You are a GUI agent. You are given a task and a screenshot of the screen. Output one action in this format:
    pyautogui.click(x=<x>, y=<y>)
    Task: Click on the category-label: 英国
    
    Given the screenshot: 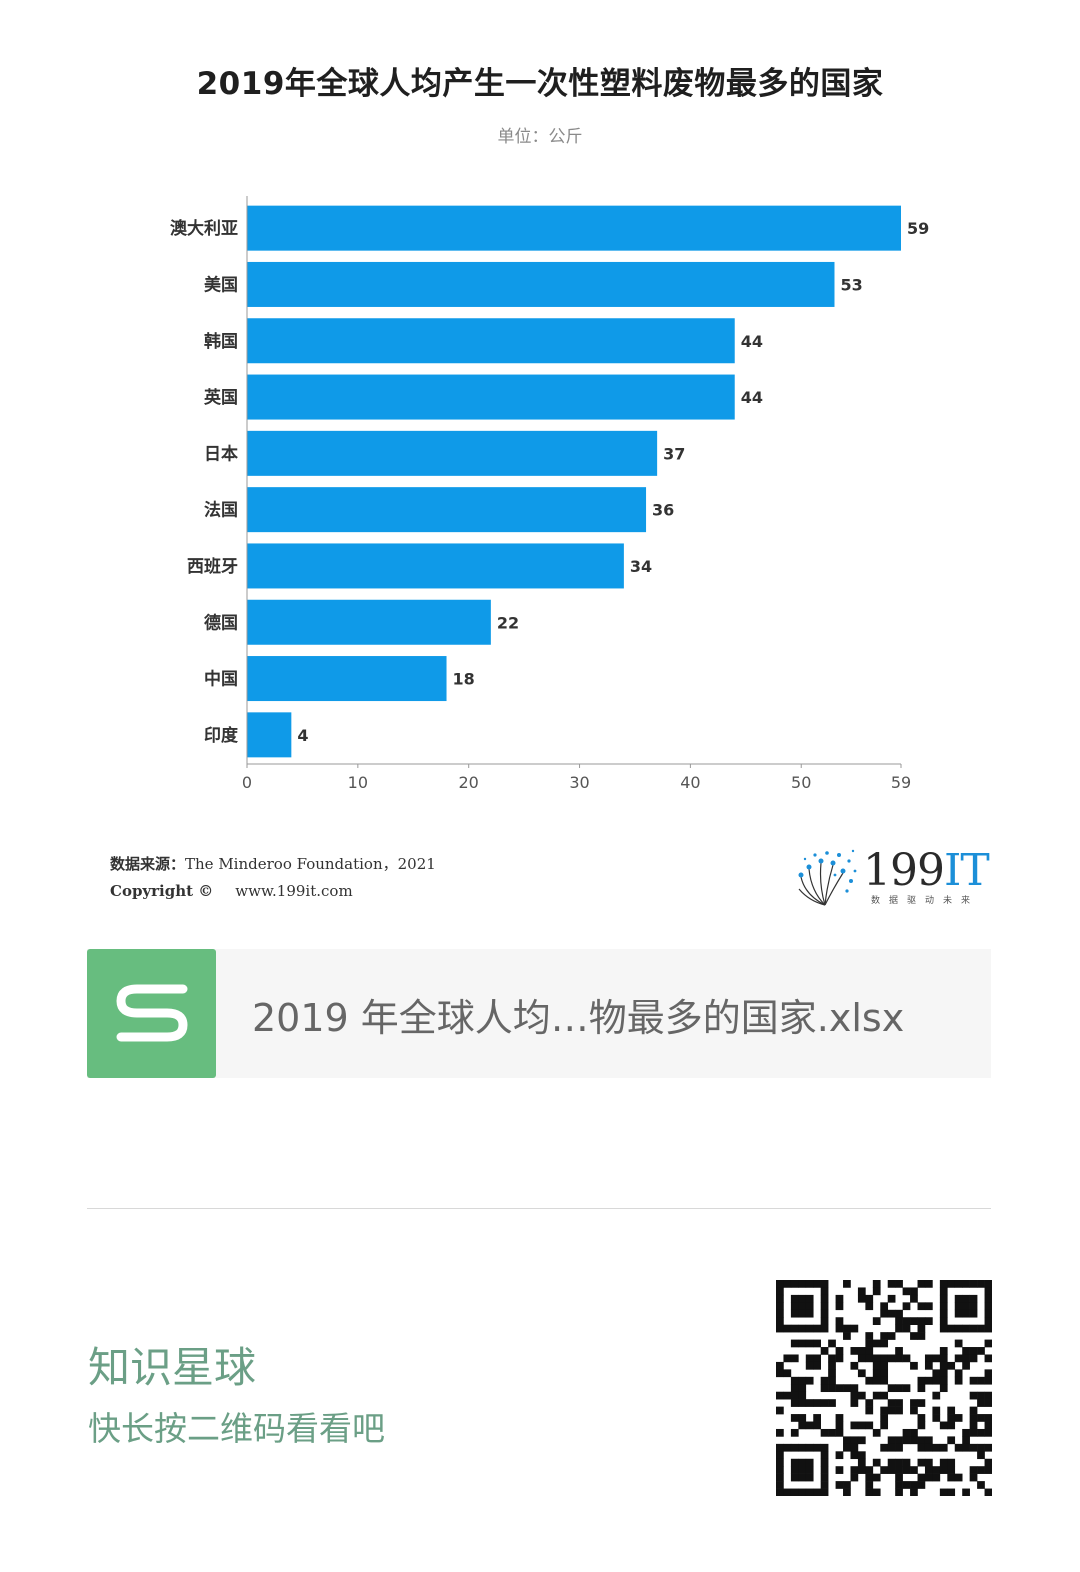 What is the action you would take?
    pyautogui.click(x=221, y=397)
    